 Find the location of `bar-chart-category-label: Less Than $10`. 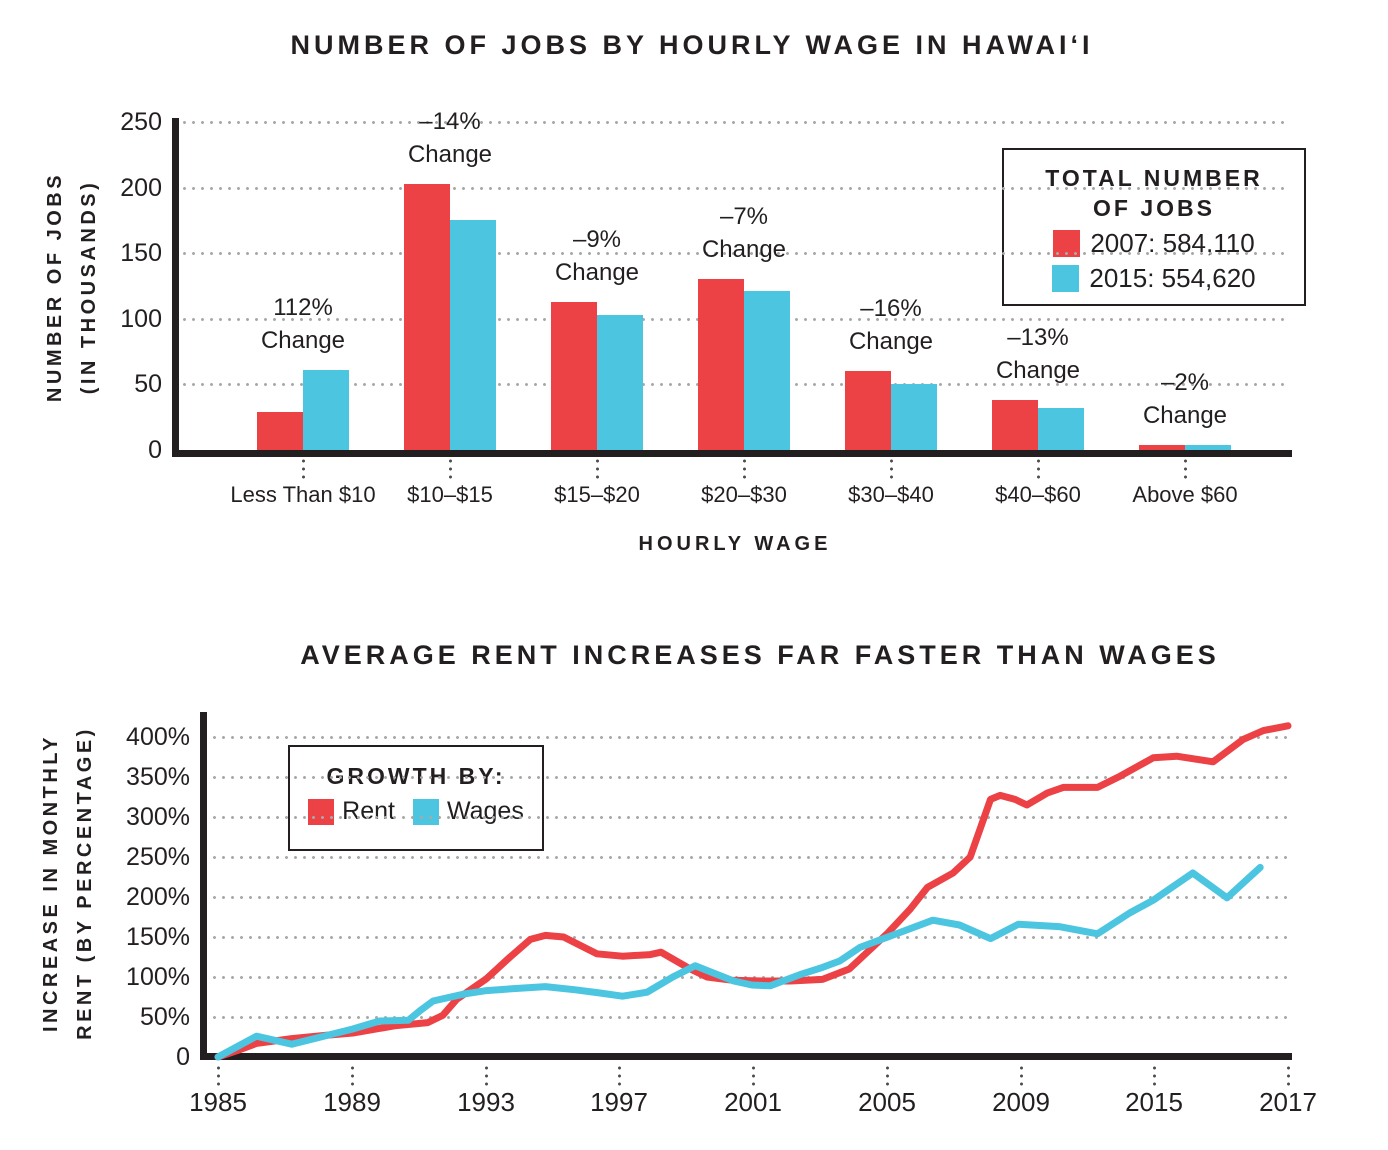

bar-chart-category-label: Less Than $10 is located at coordinates (303, 494).